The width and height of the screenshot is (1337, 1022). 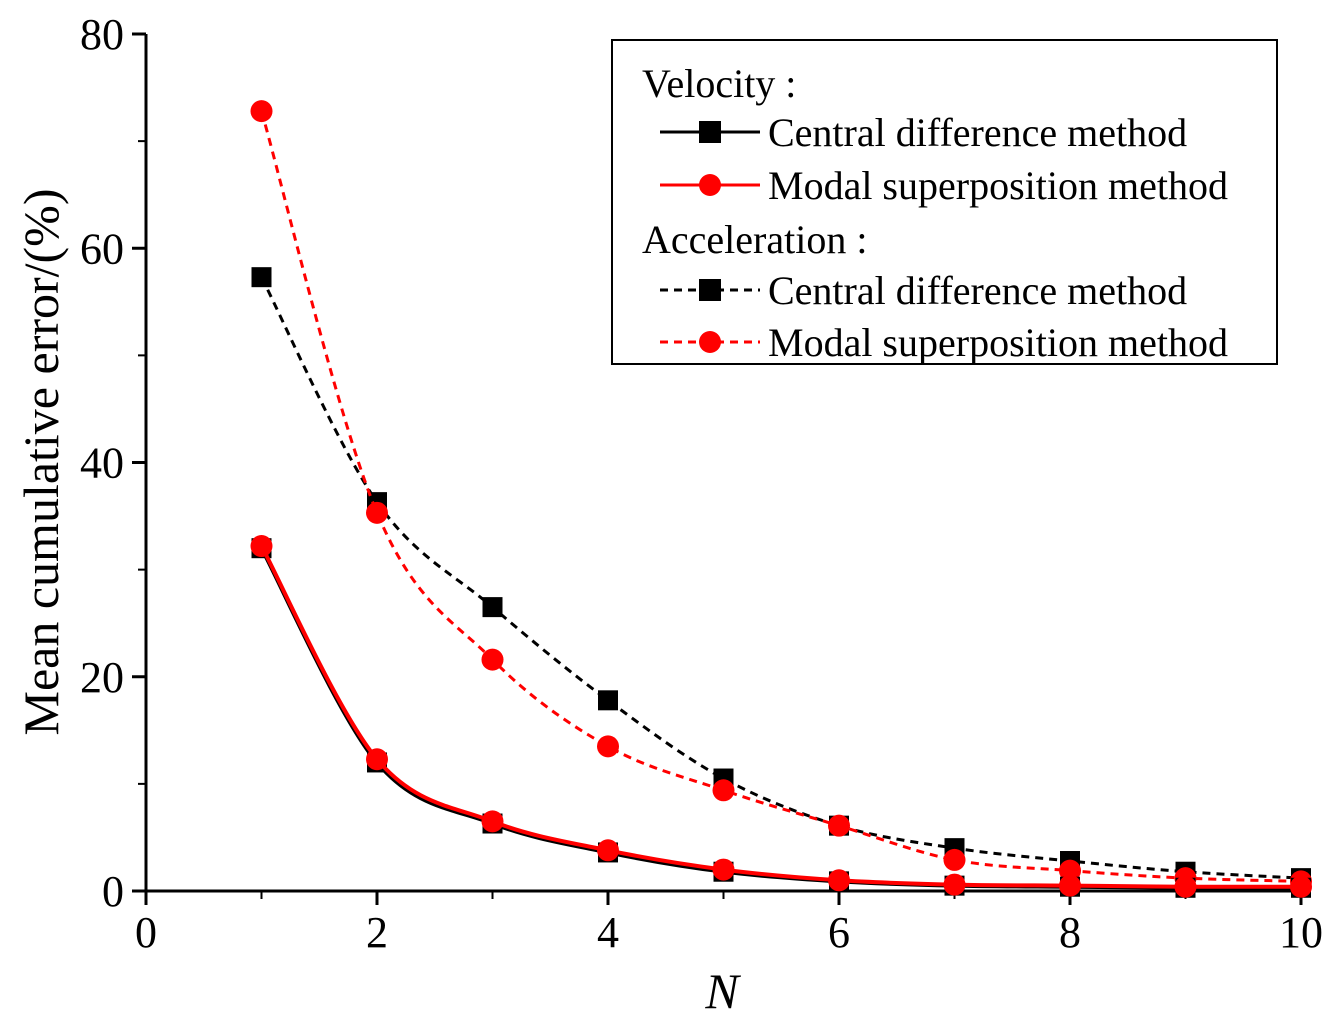 What do you see at coordinates (41, 462) in the screenshot?
I see `y-axis-title: Mean cumulative error/(%)` at bounding box center [41, 462].